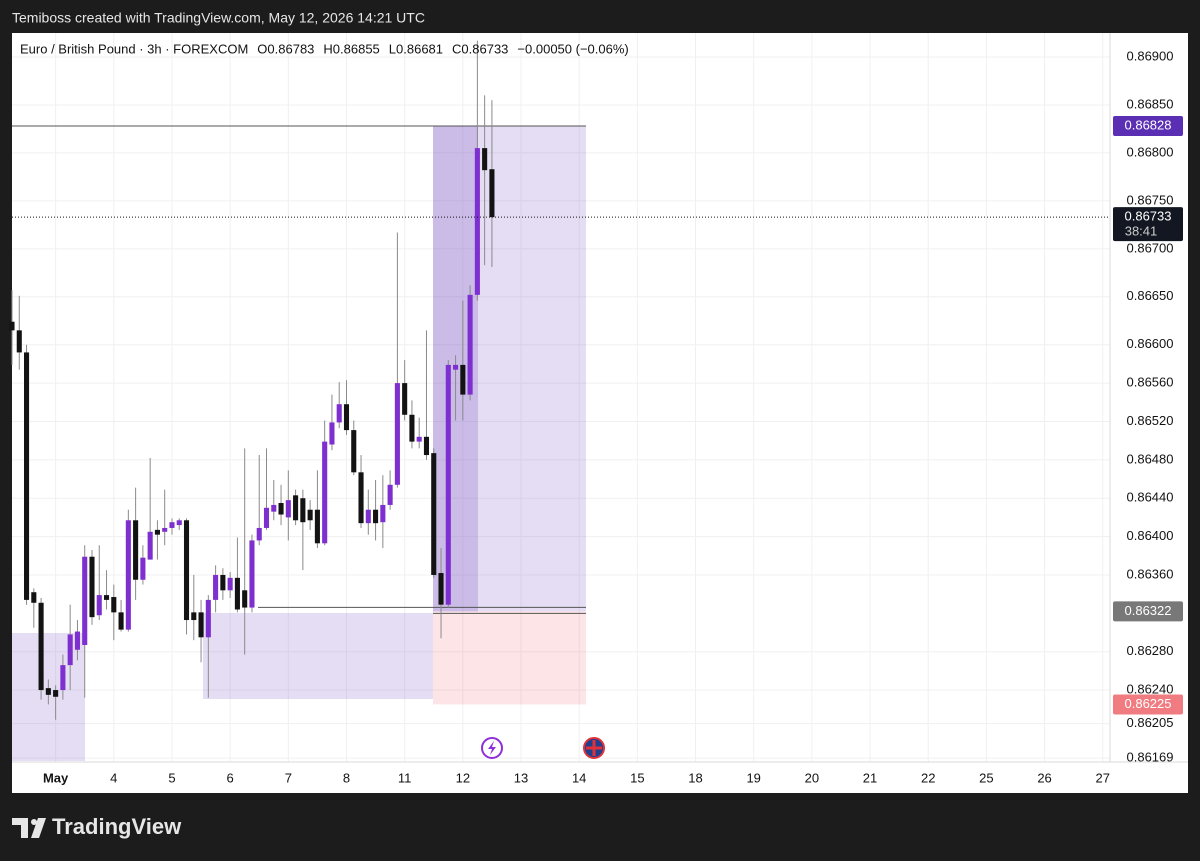 This screenshot has height=861, width=1200. I want to click on y-tick-label: 0.86750, so click(1150, 199).